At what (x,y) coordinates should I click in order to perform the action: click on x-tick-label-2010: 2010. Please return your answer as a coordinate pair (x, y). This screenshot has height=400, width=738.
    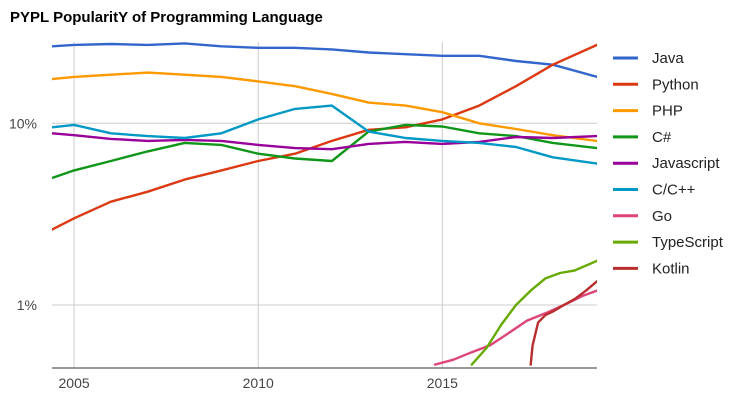
    Looking at the image, I should click on (258, 383).